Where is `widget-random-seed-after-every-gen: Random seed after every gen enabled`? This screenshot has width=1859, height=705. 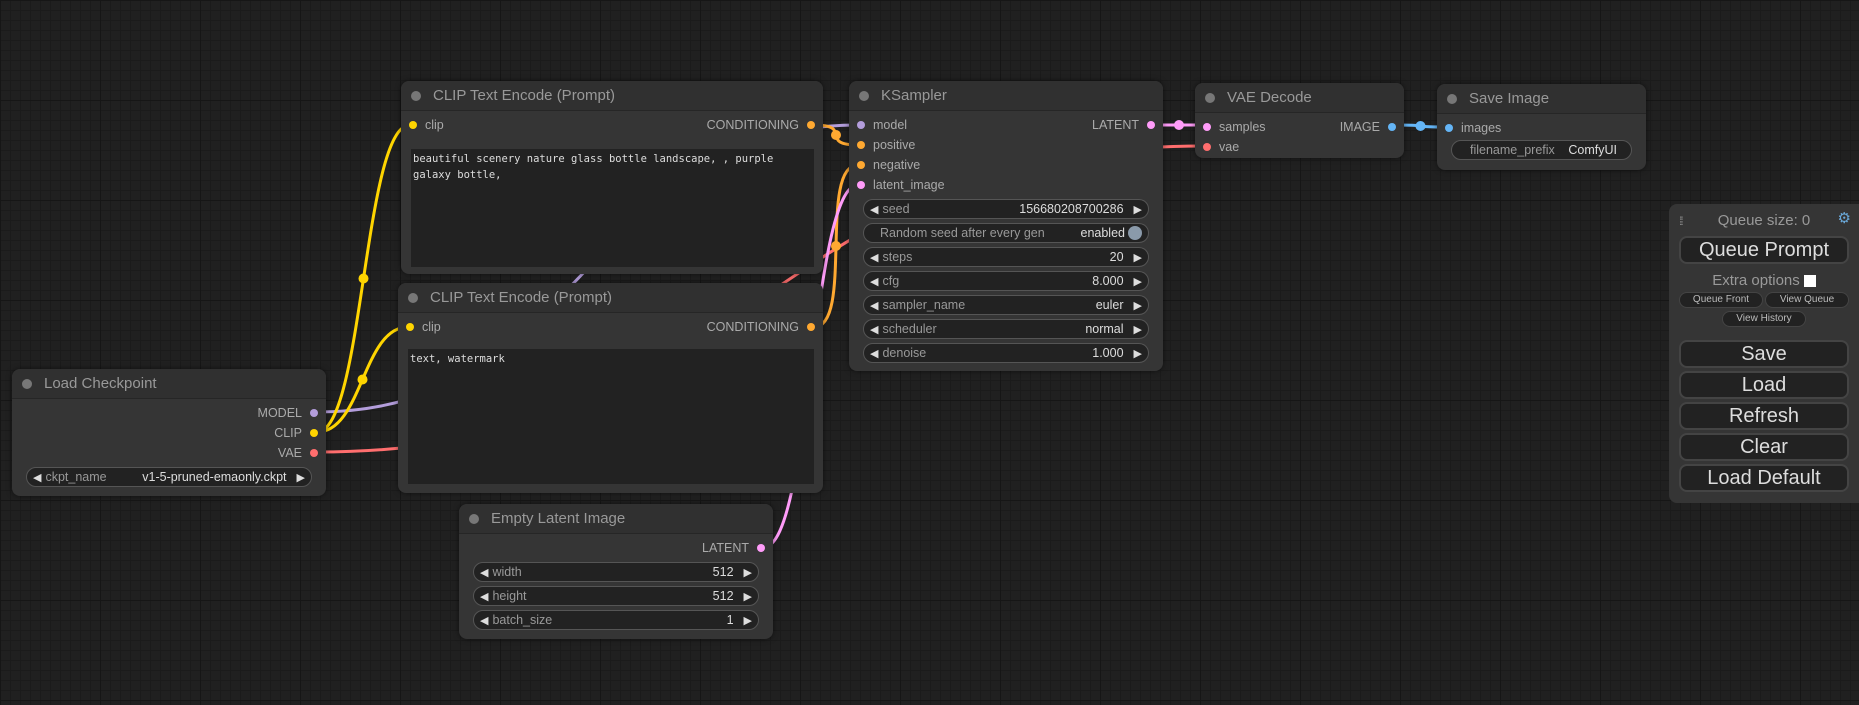 widget-random-seed-after-every-gen: Random seed after every gen enabled is located at coordinates (1006, 233).